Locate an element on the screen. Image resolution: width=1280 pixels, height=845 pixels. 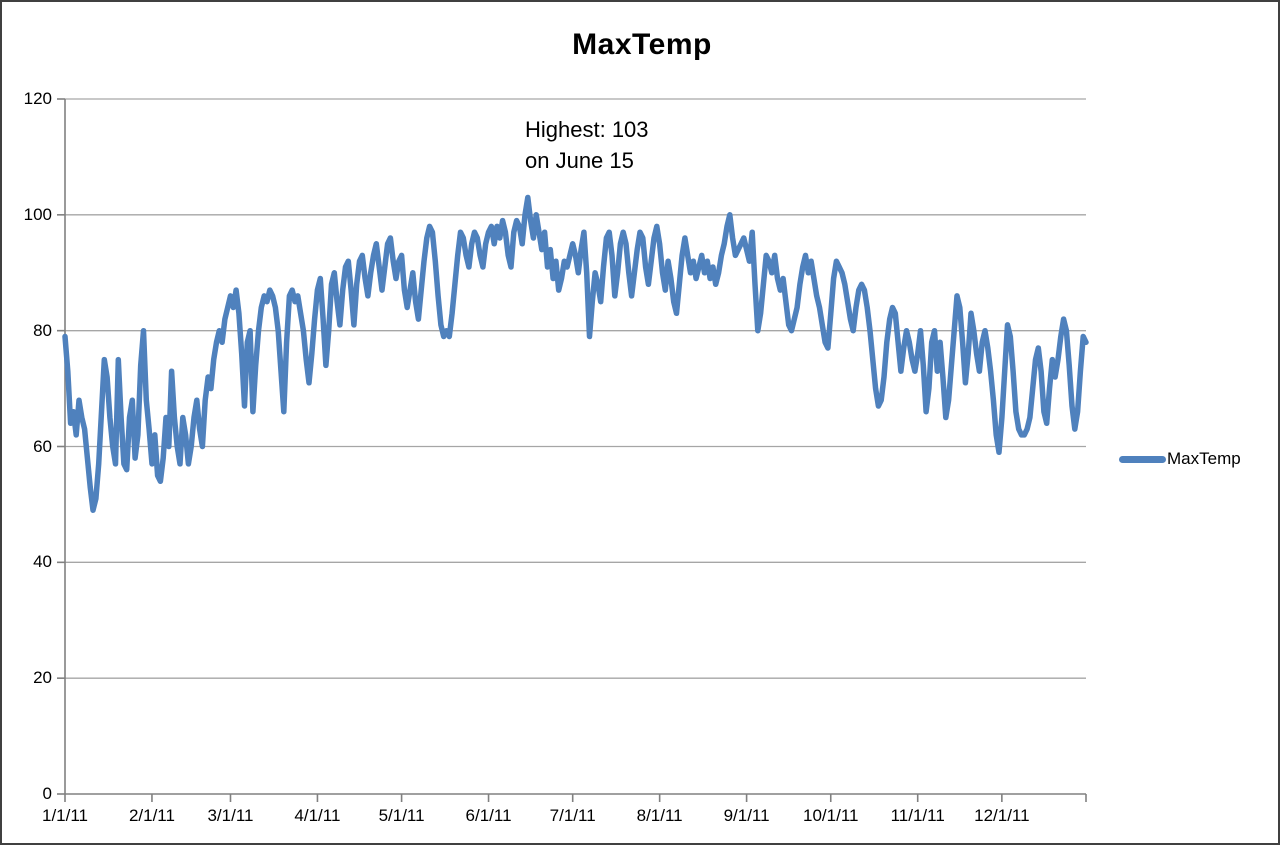
x-axis-label-5/1/11: 5/1/11 is located at coordinates (401, 815).